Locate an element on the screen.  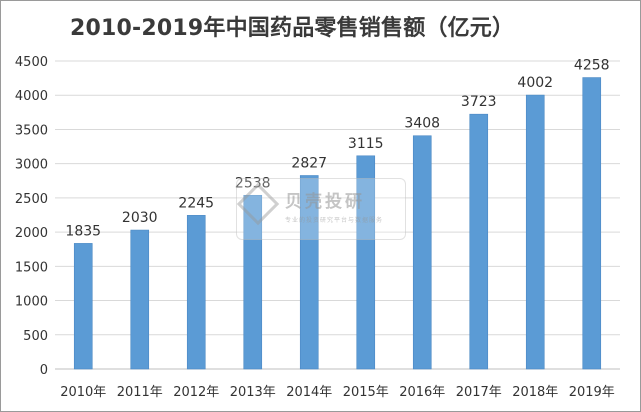
y-tick-label: 3500 is located at coordinates (31, 130).